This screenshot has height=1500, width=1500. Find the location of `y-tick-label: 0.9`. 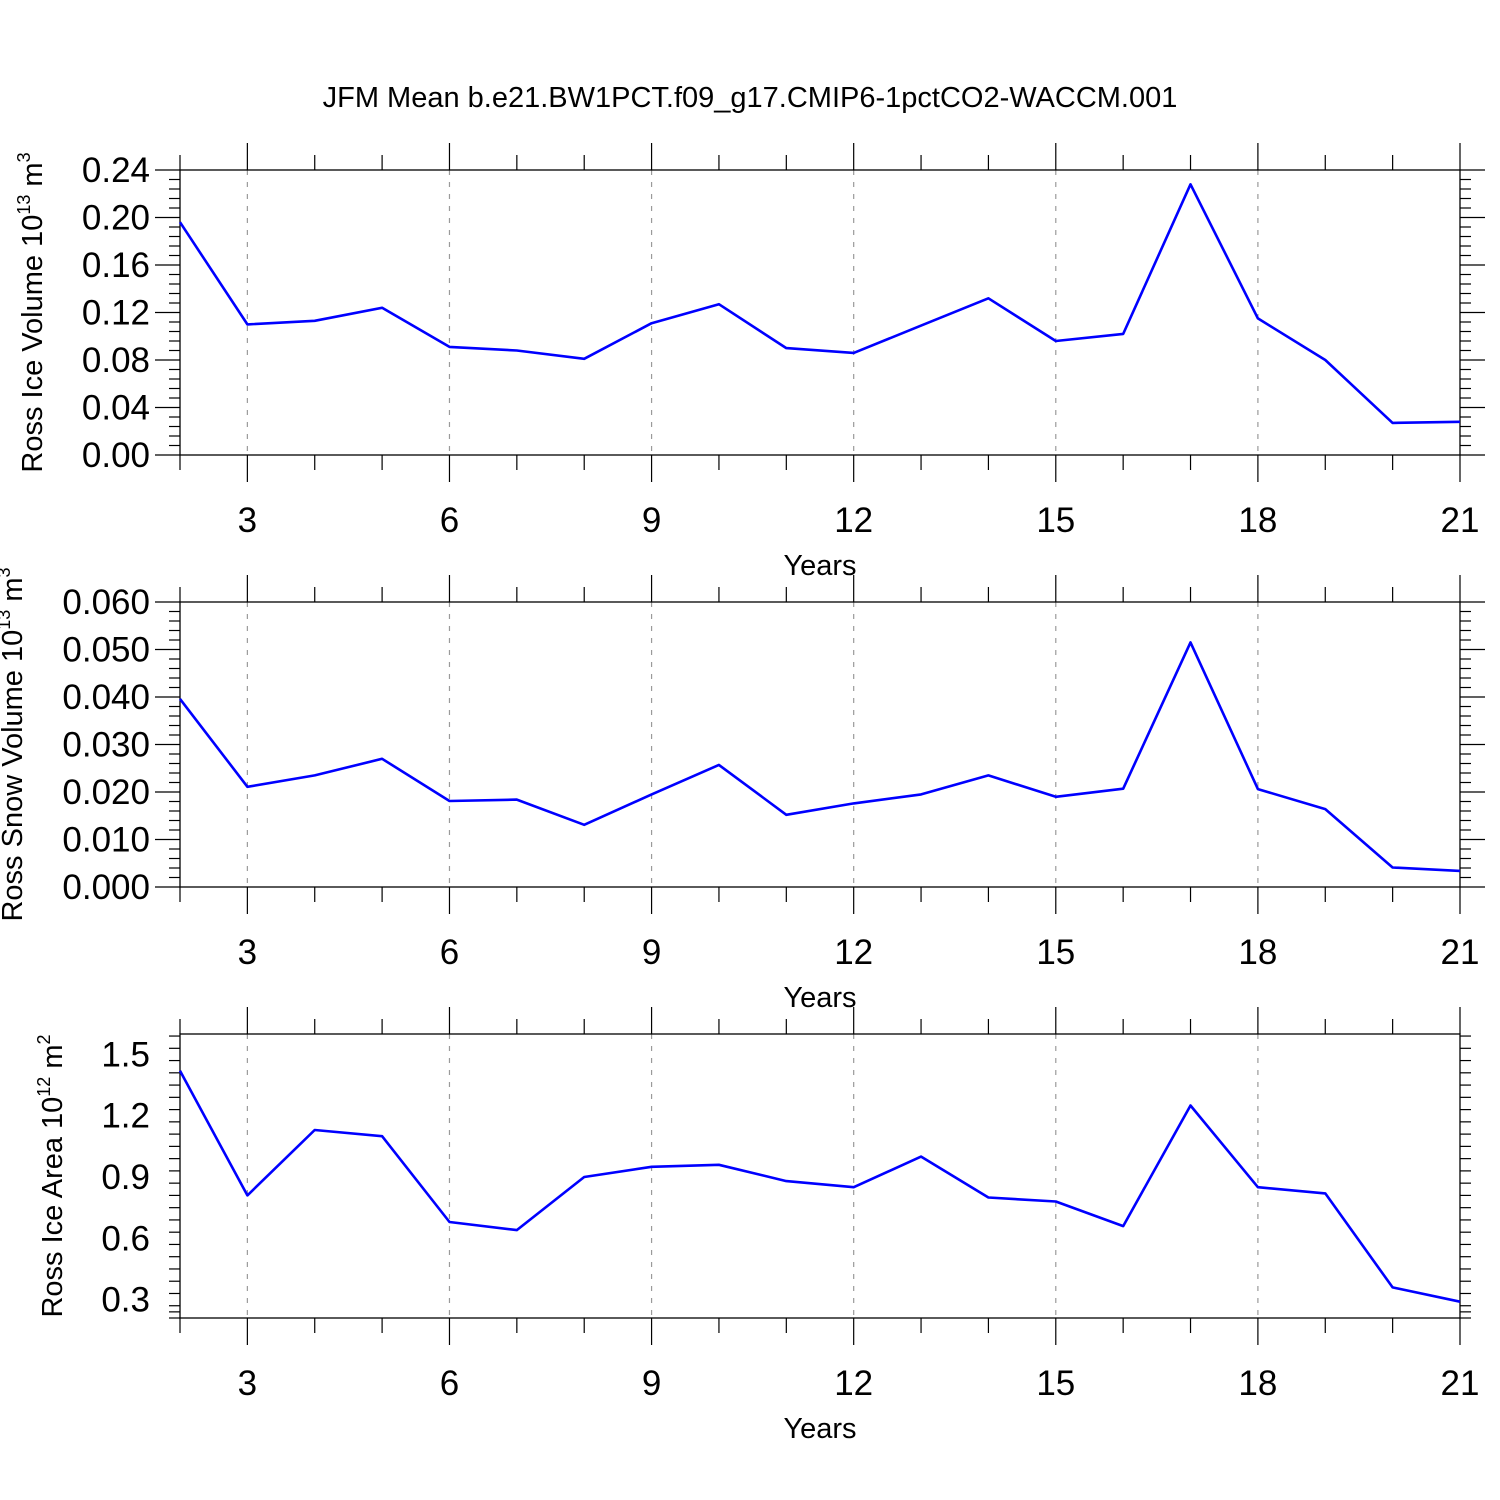

y-tick-label: 0.9 is located at coordinates (125, 1177).